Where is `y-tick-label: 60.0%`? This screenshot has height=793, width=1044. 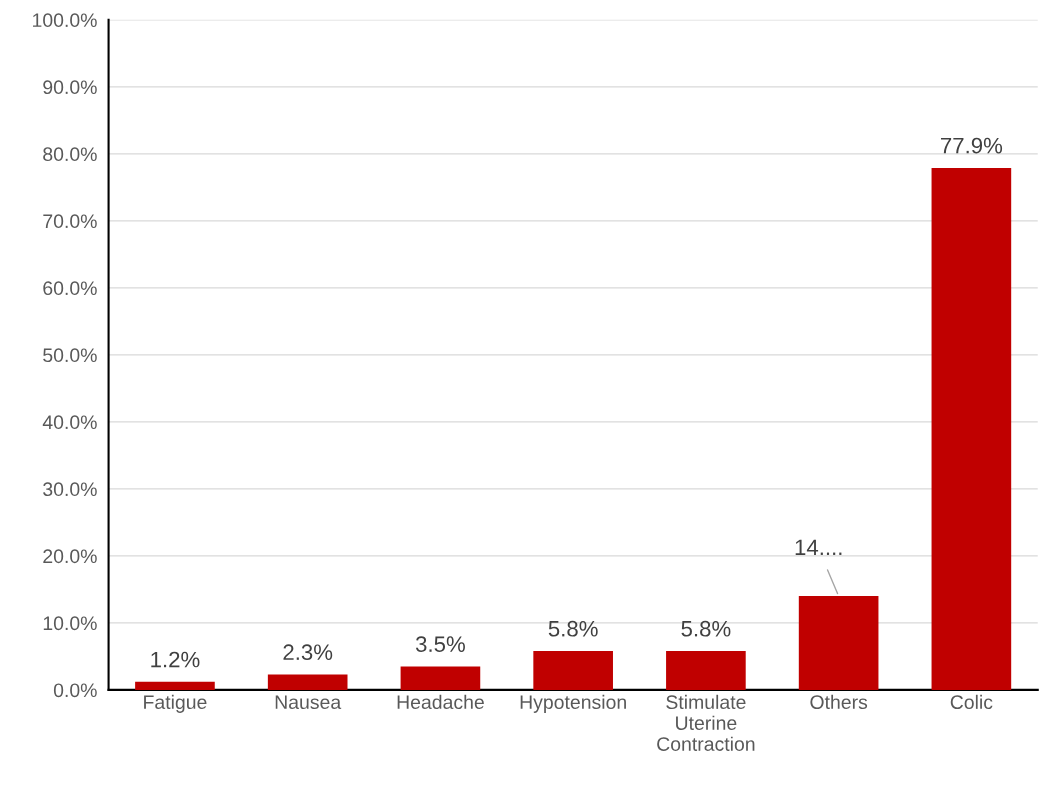 y-tick-label: 60.0% is located at coordinates (70, 288).